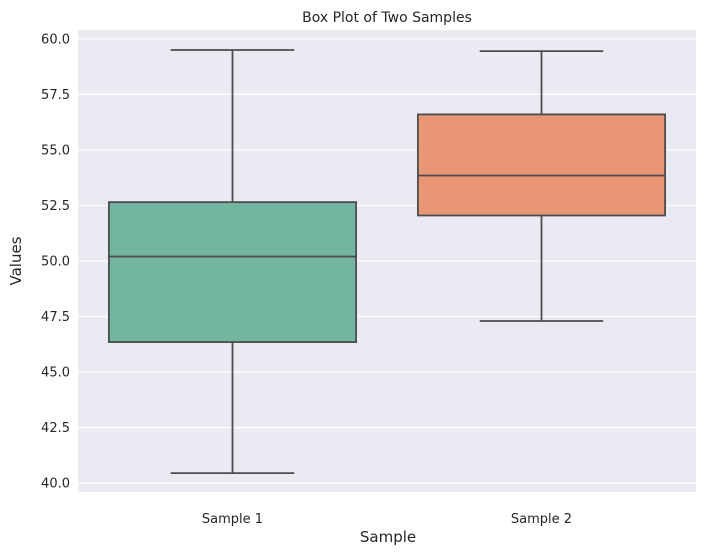 This screenshot has width=708, height=555. I want to click on y-tick-label: 47.5, so click(55, 317).